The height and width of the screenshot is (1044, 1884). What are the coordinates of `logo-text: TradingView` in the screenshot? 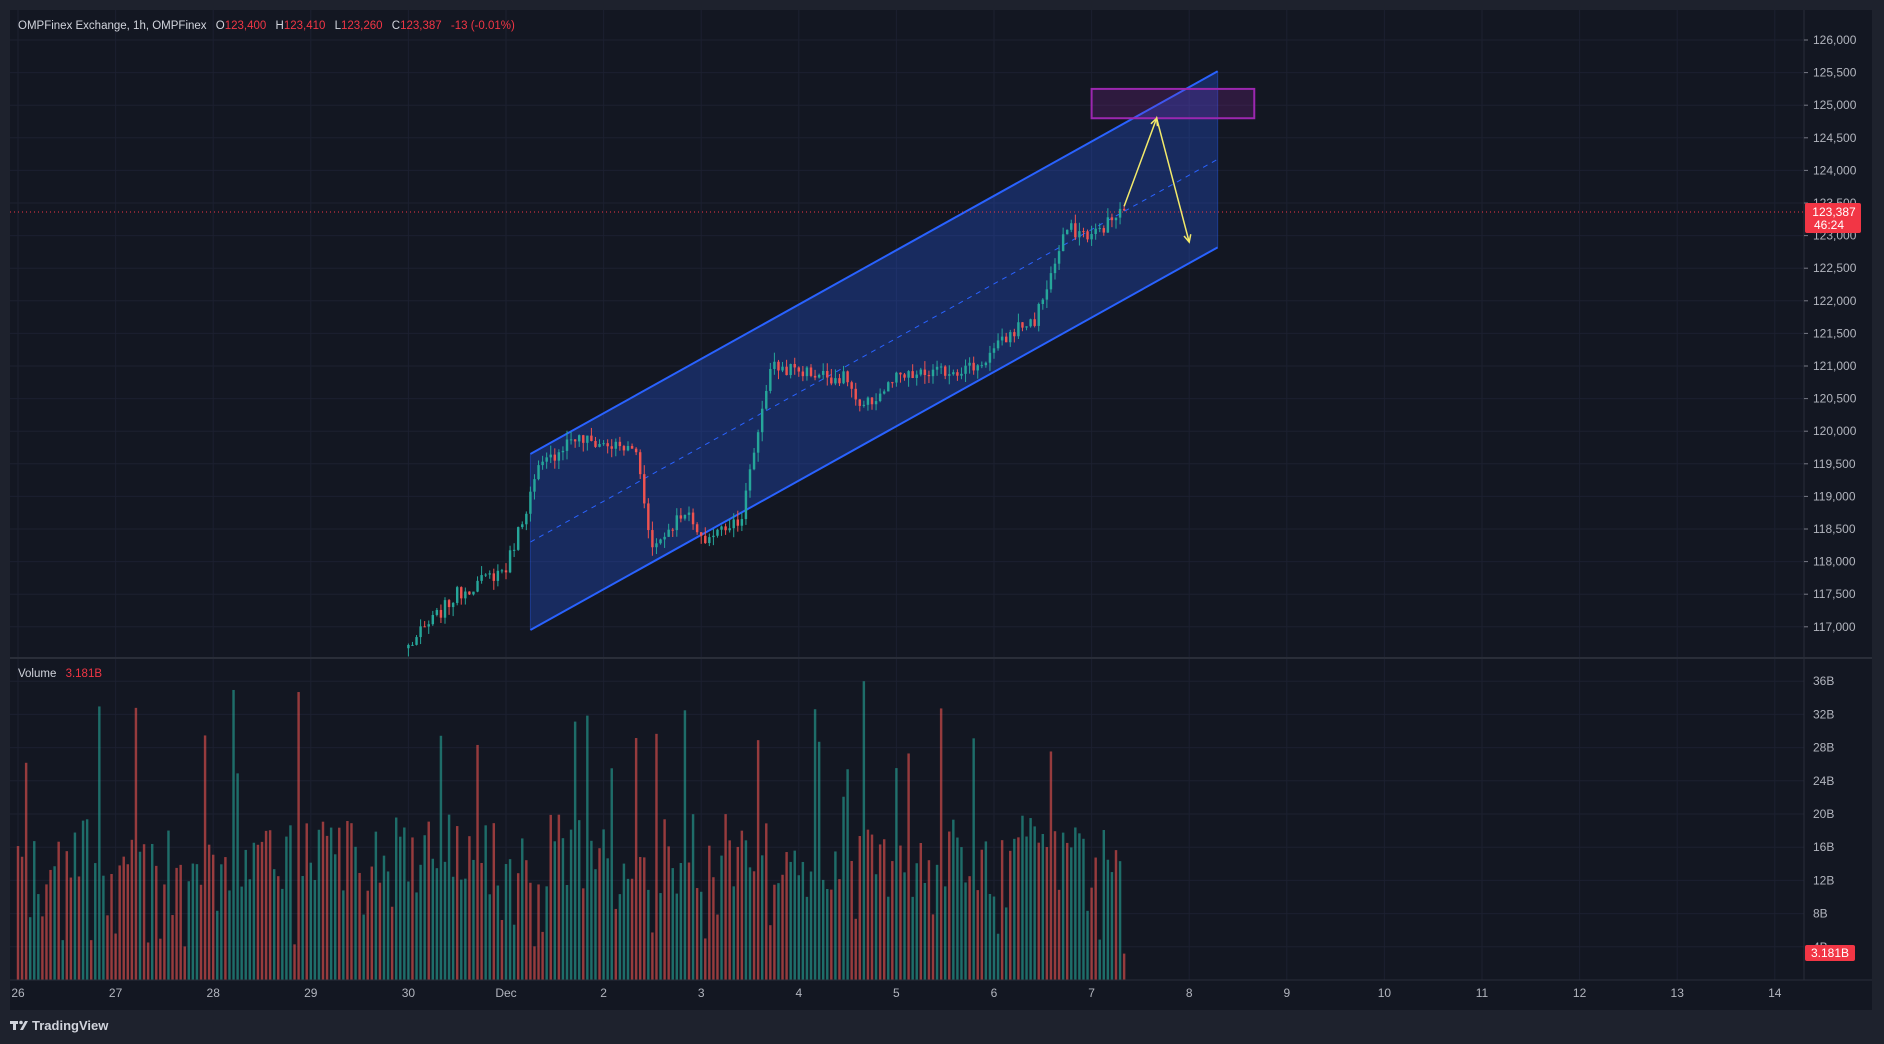 It's located at (70, 1025).